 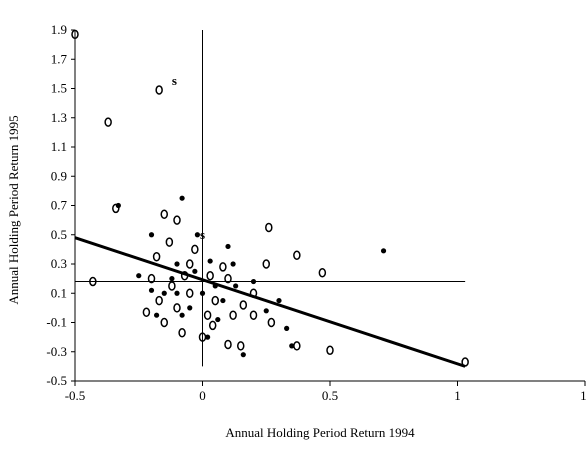 What do you see at coordinates (457, 395) in the screenshot?
I see `x-tick-label: 1` at bounding box center [457, 395].